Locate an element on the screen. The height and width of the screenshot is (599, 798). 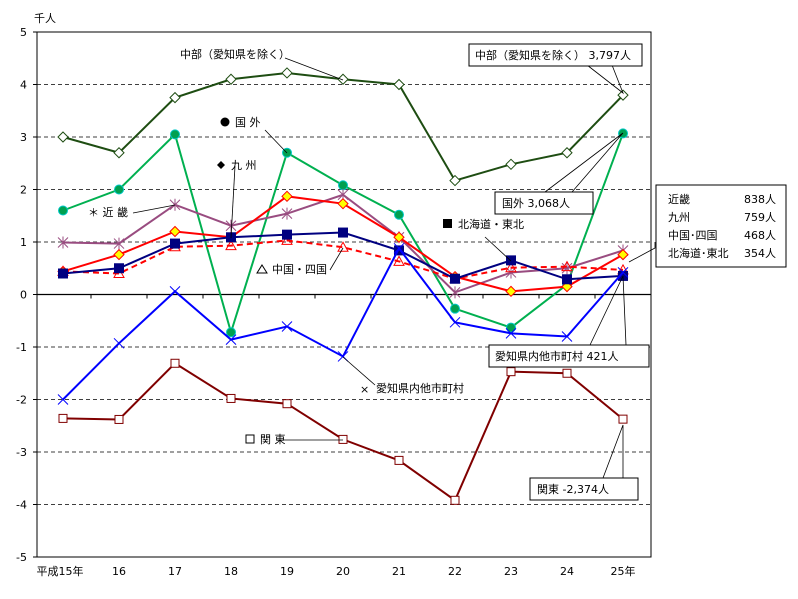
callout-kokugai: 国外 3,068人 is located at coordinates (536, 203).